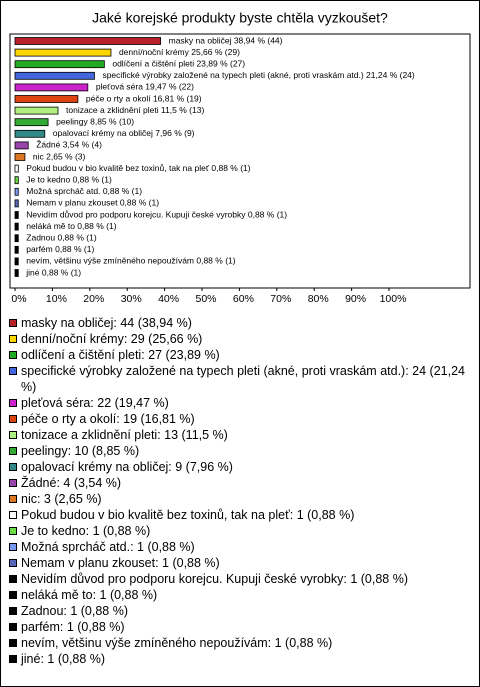 The image size is (480, 687). What do you see at coordinates (120, 563) in the screenshot?
I see `legend-label: Nemam v planu zkouset: 1 (0,88 %)` at bounding box center [120, 563].